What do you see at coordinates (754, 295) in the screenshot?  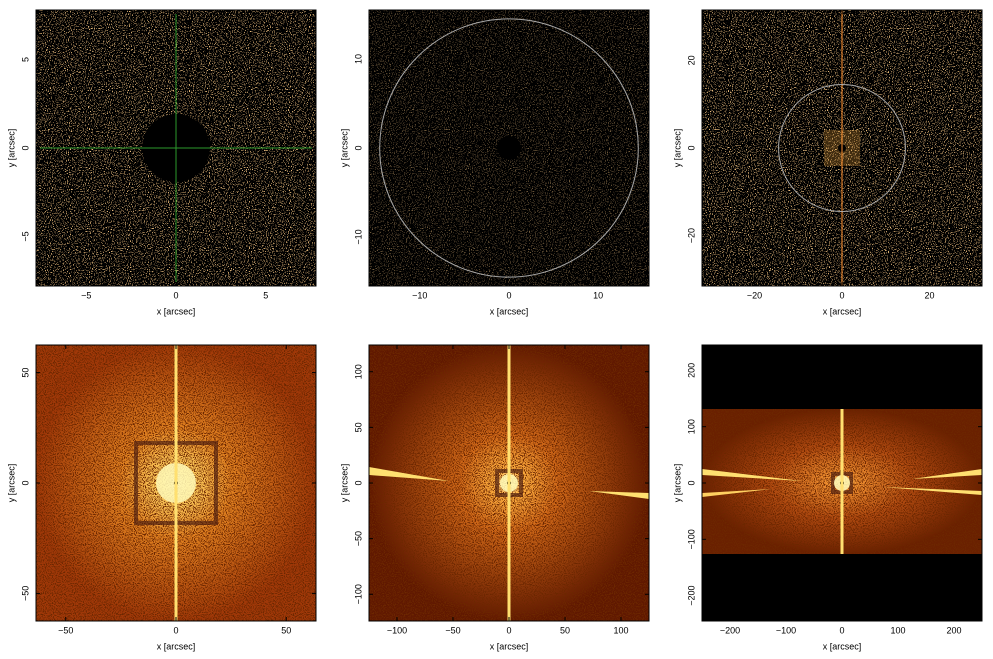 I see `x-tick-label: −20` at bounding box center [754, 295].